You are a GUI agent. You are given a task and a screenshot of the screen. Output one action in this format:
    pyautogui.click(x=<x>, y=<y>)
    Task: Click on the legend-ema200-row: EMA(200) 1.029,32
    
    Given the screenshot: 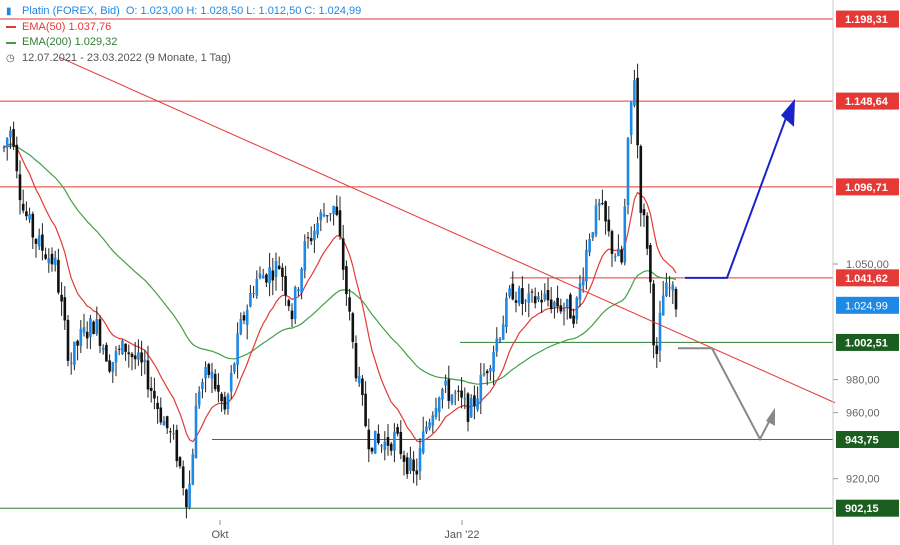 What is the action you would take?
    pyautogui.click(x=183, y=43)
    